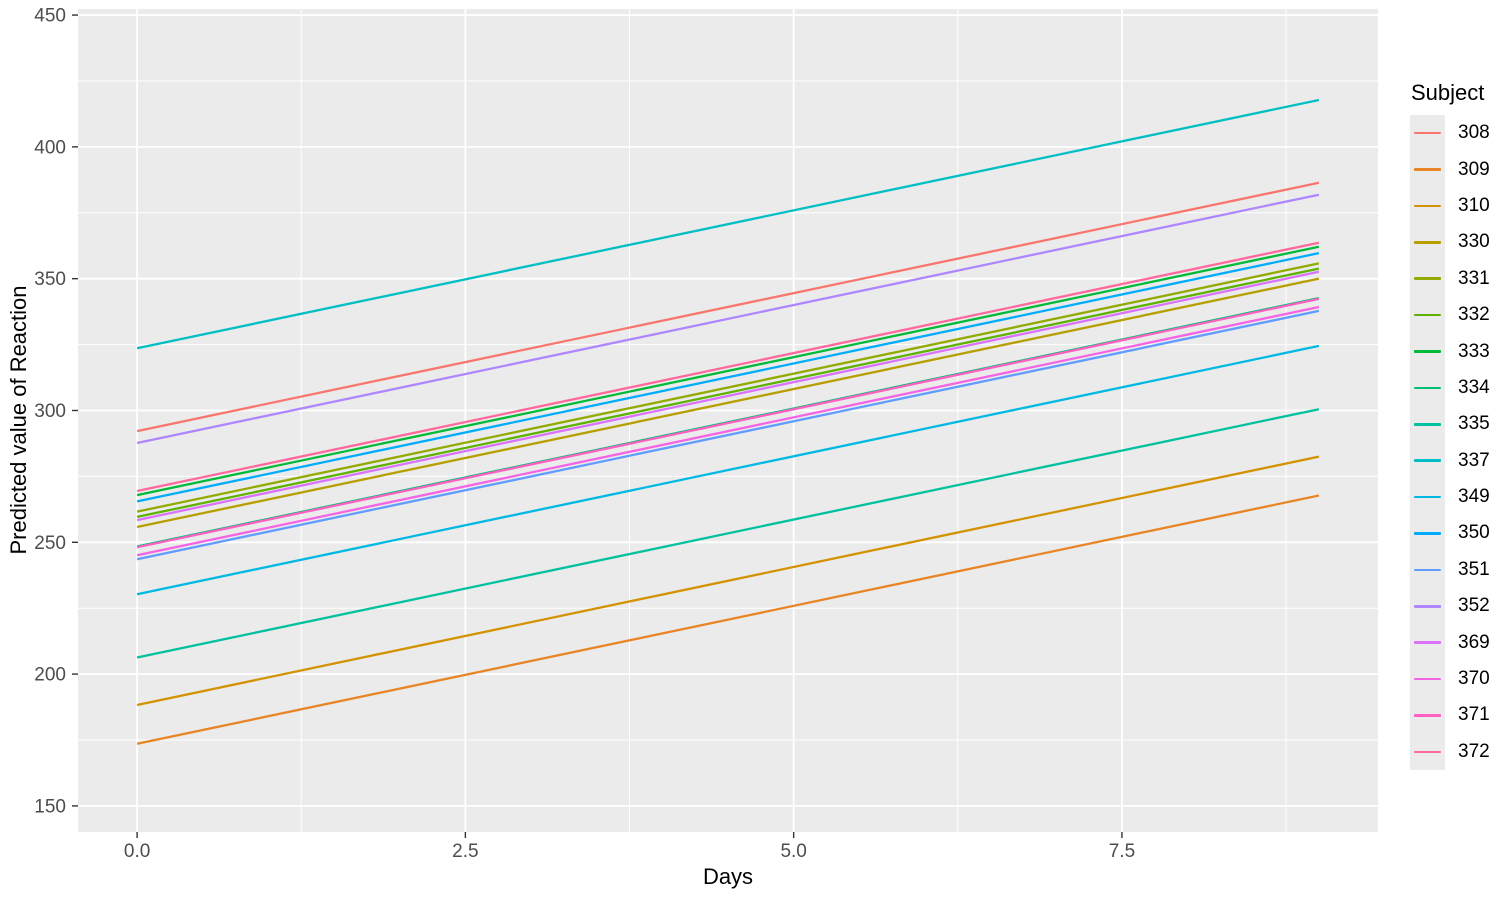  I want to click on legend-label: 331, so click(1474, 278).